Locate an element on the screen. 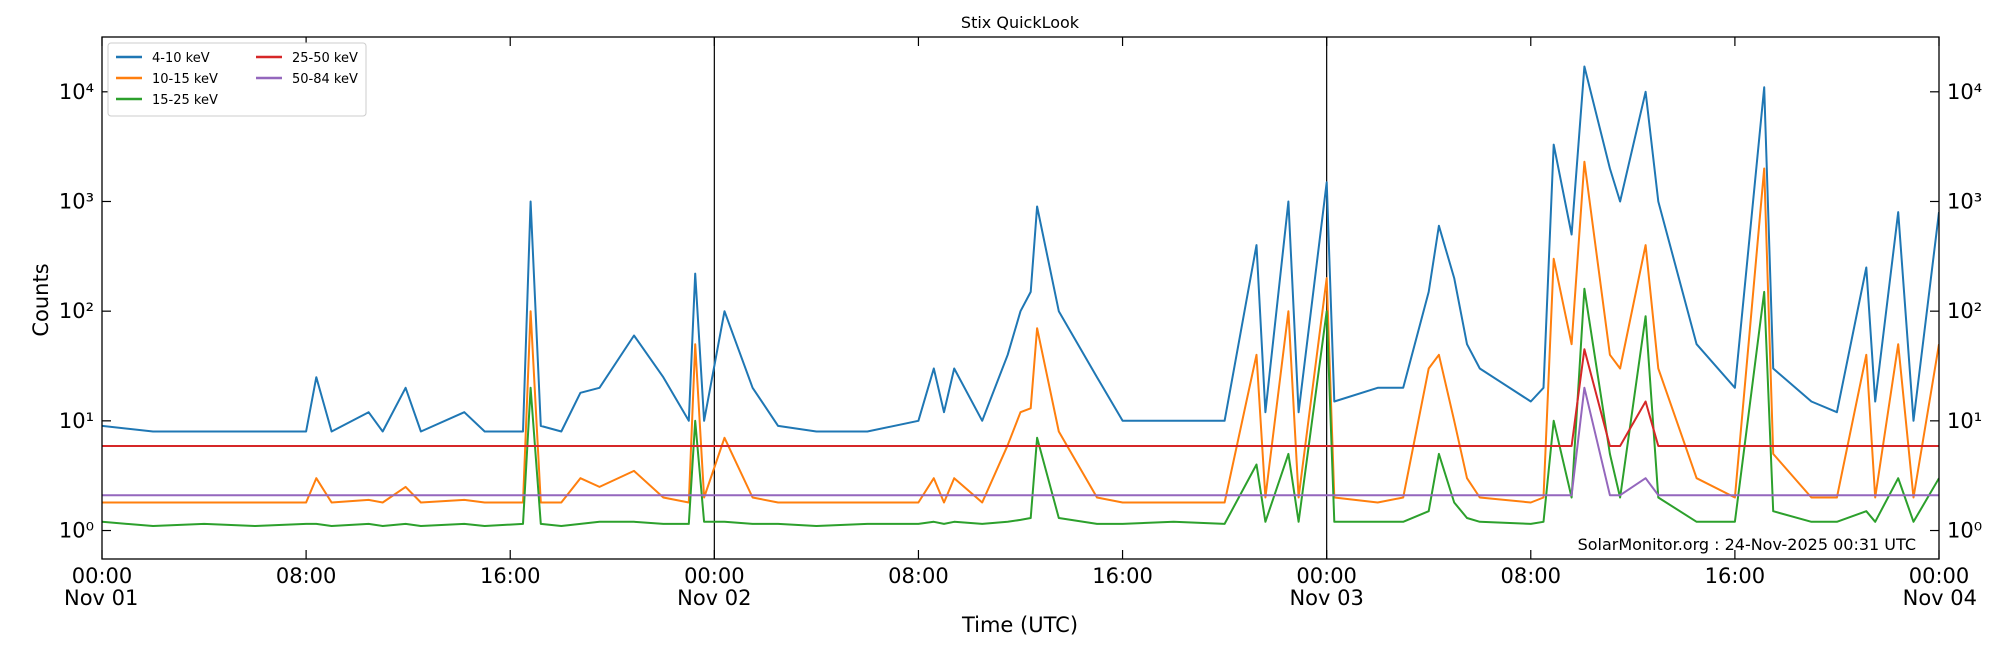 Image resolution: width=2000 pixels, height=650 pixels. legend-label: 10-15 keV is located at coordinates (185, 79).